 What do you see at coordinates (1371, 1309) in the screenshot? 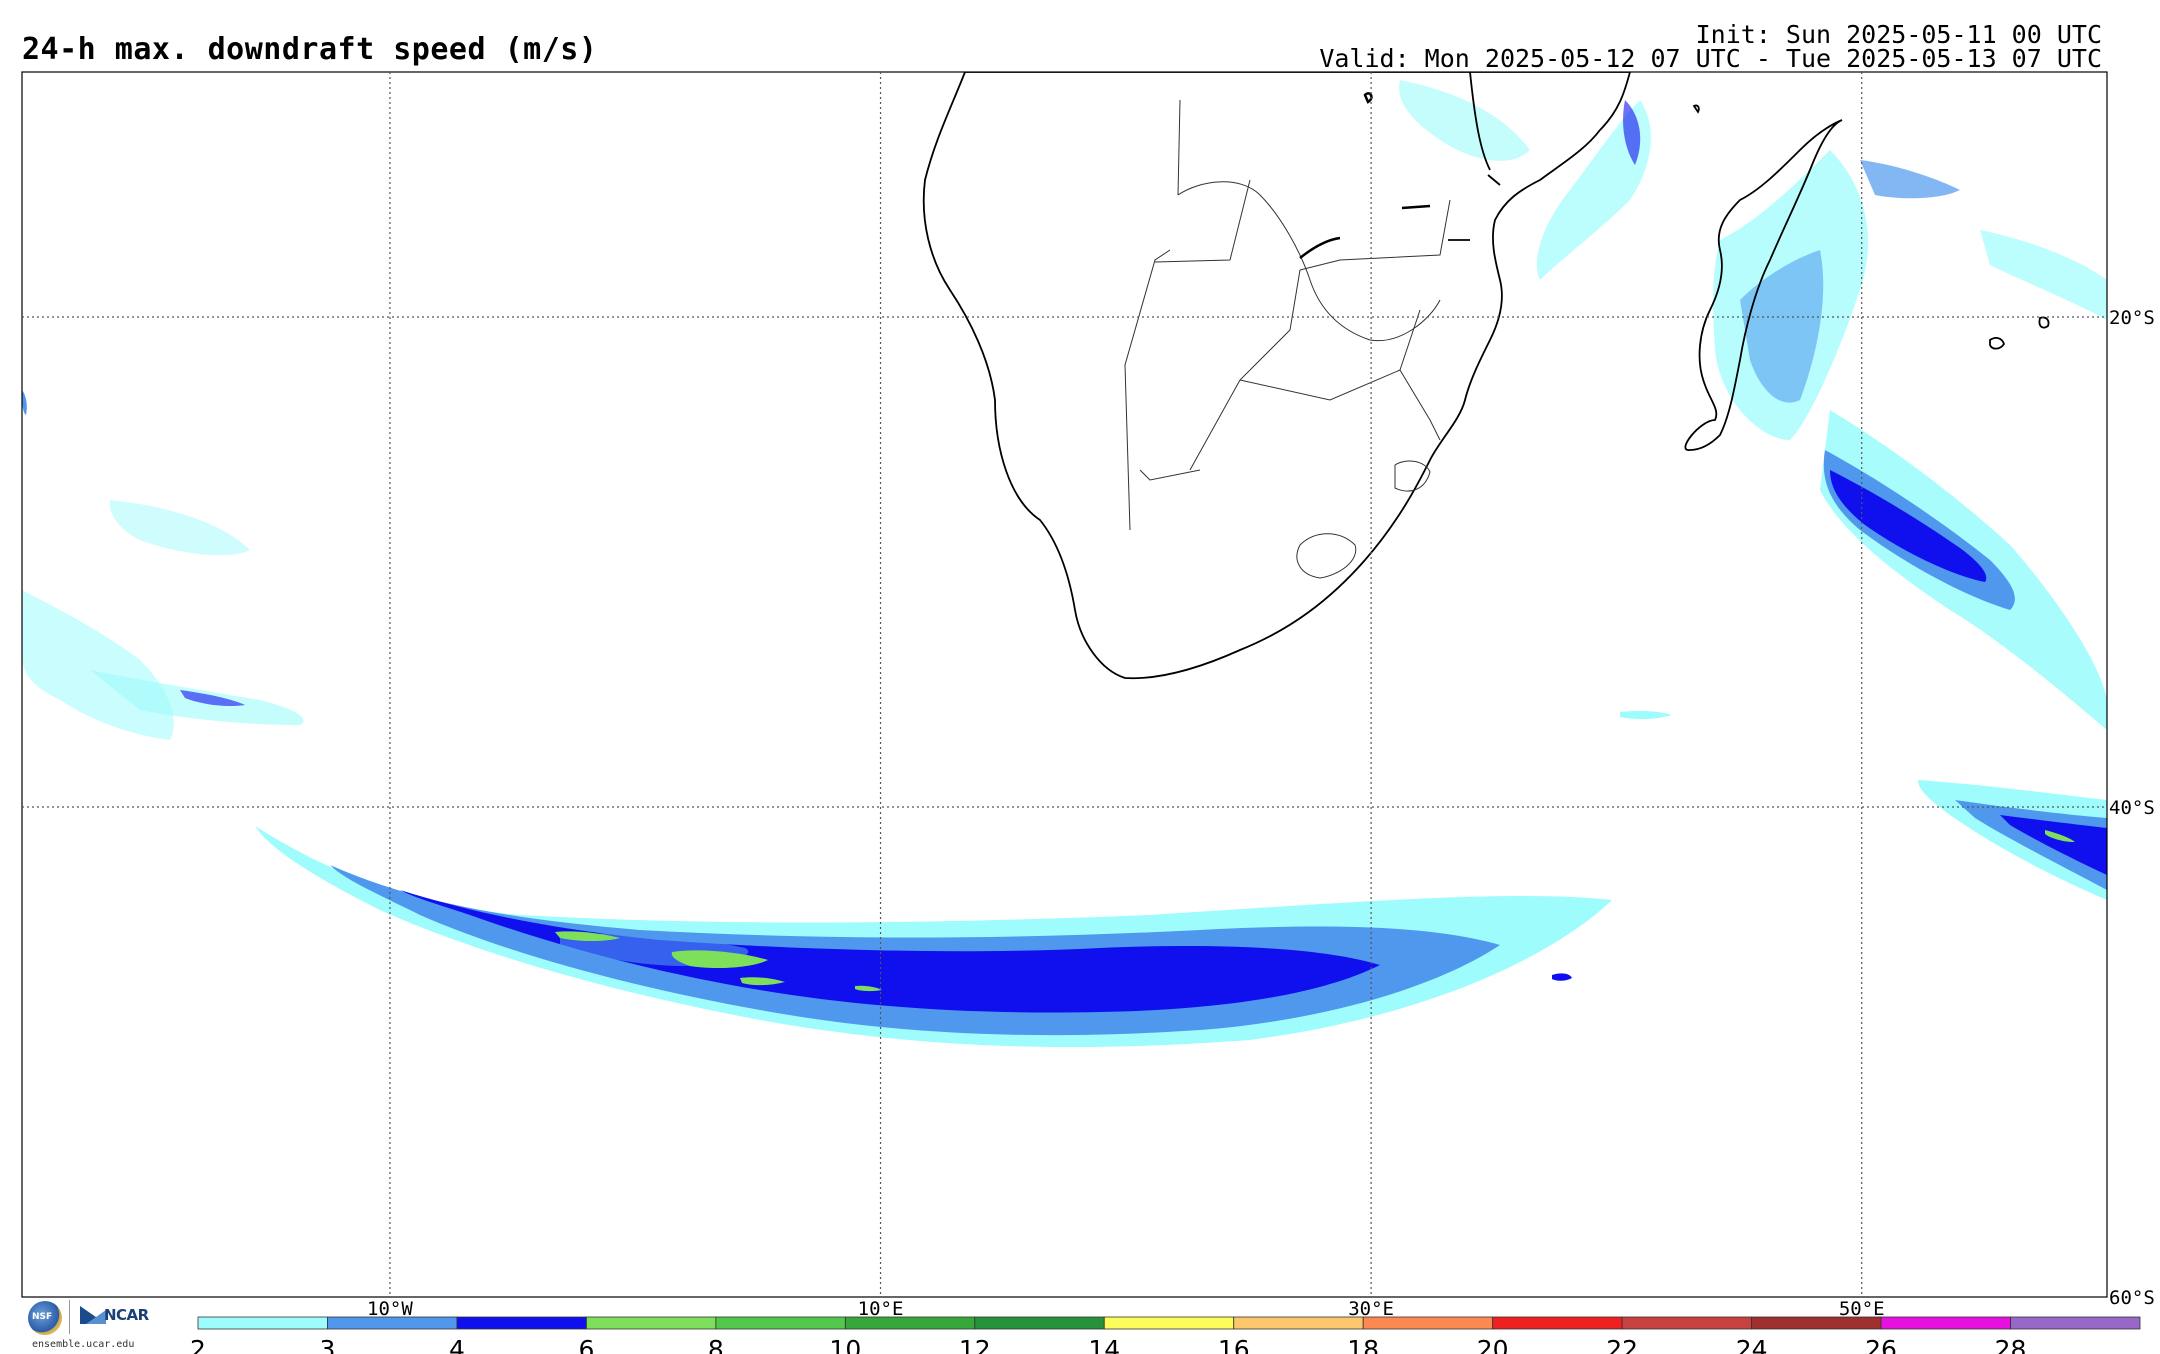
I see `lon-label: 30°E` at bounding box center [1371, 1309].